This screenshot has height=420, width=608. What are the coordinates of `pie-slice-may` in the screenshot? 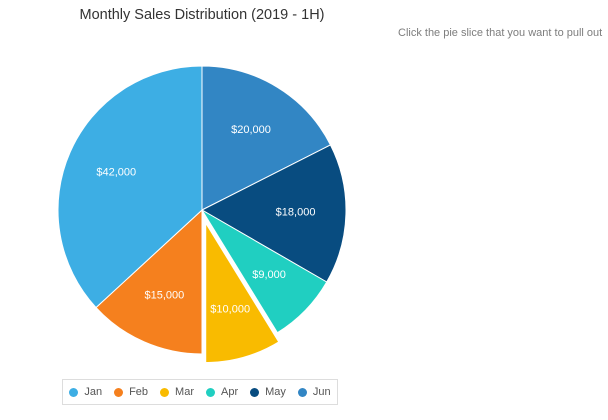 It's located at (273, 213).